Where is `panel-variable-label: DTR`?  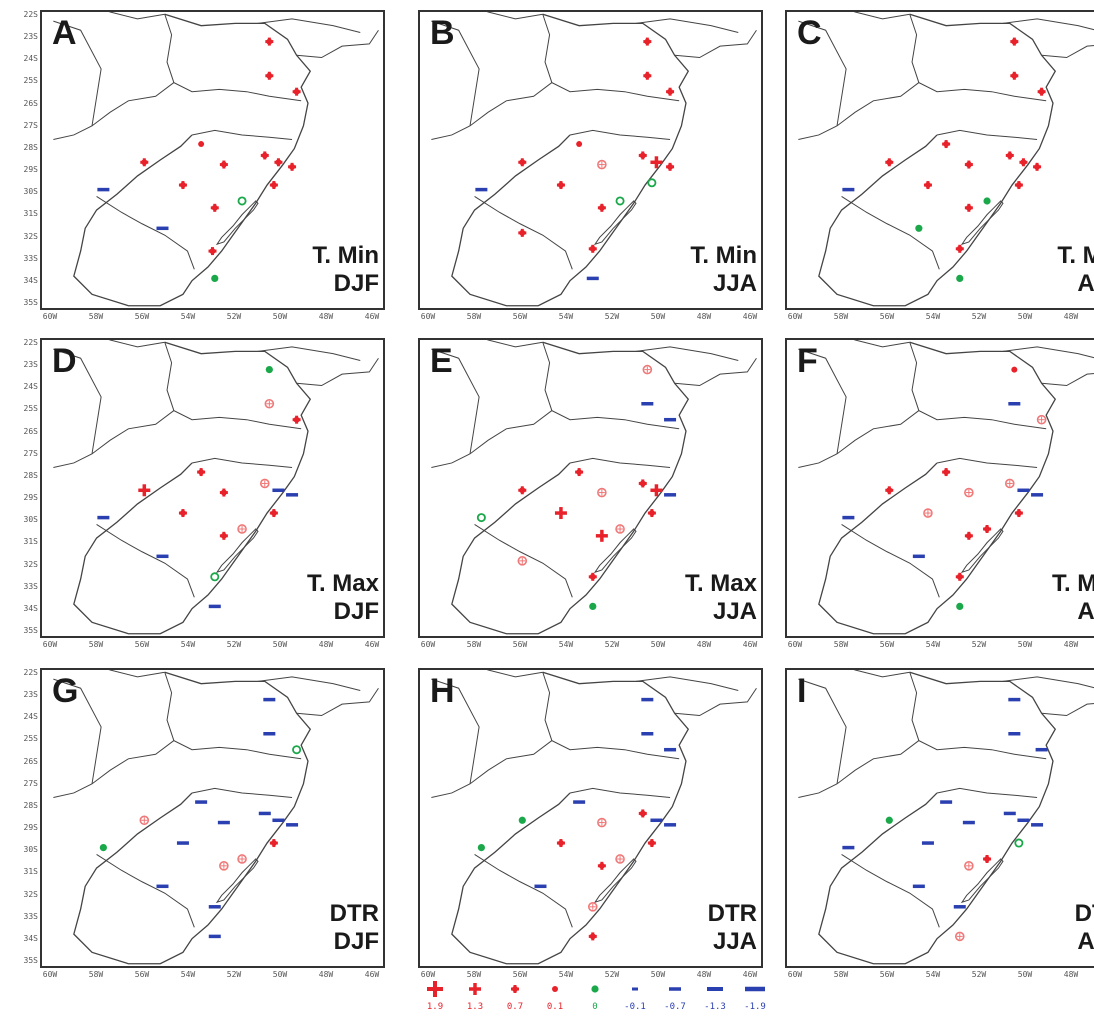 panel-variable-label: DTR is located at coordinates (354, 913).